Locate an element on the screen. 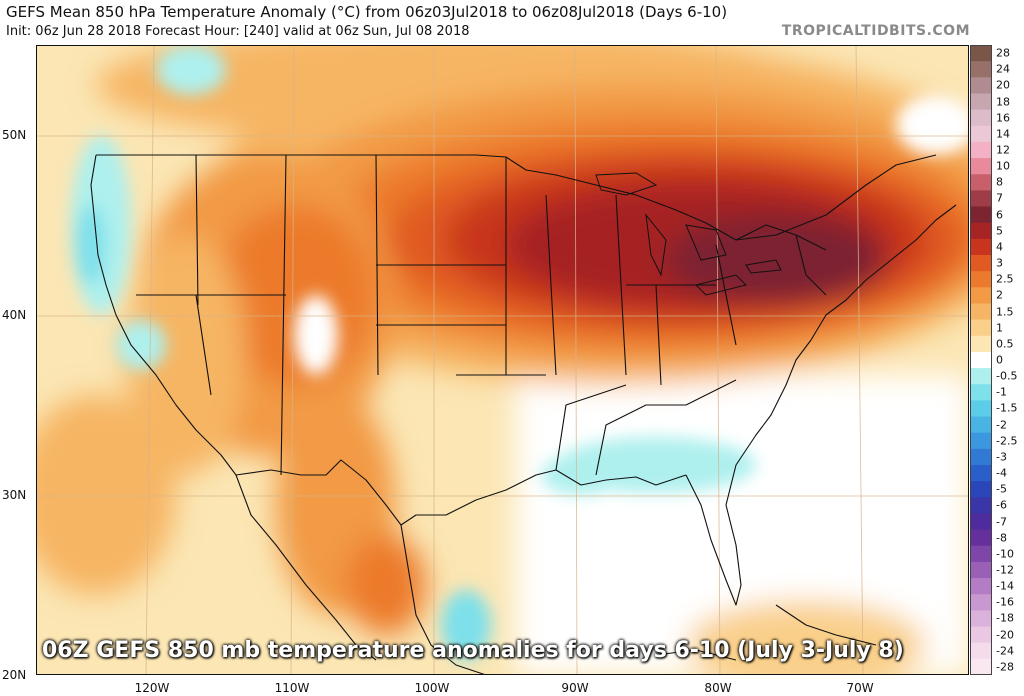 This screenshot has width=1024, height=696. colorbar-label: 1 is located at coordinates (999, 328).